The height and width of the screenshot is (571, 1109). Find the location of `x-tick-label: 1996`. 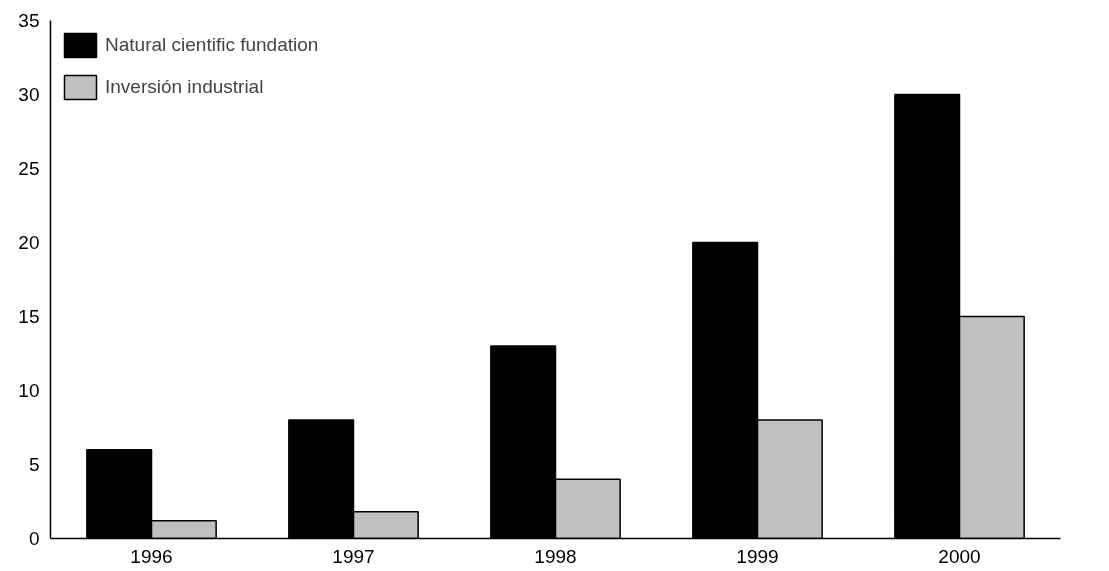

x-tick-label: 1996 is located at coordinates (151, 556).